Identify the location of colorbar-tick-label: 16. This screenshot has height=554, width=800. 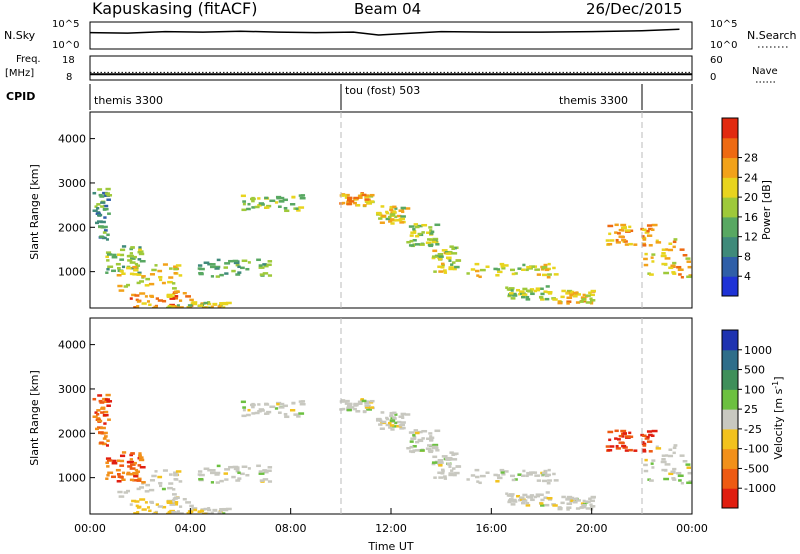
(751, 217).